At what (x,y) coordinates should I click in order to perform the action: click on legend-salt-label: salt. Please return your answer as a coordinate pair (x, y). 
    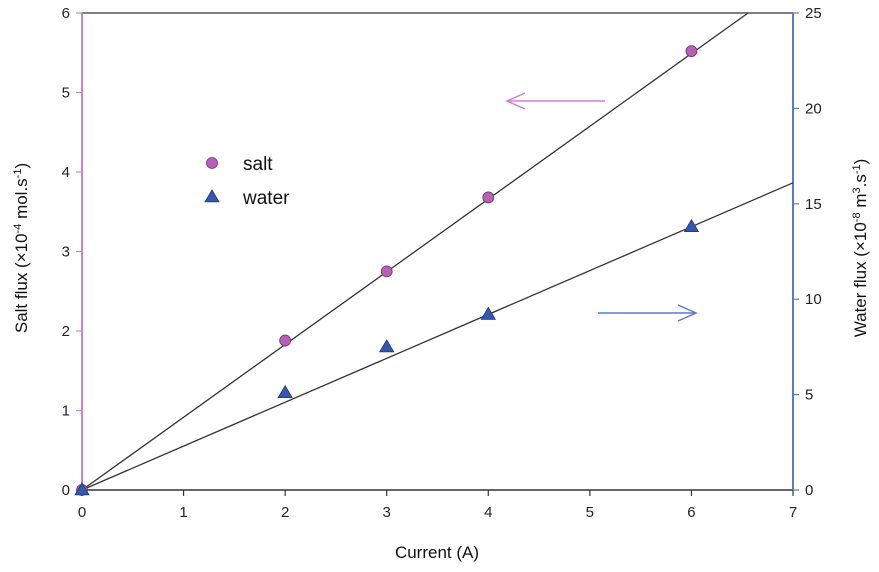
    Looking at the image, I should click on (258, 164).